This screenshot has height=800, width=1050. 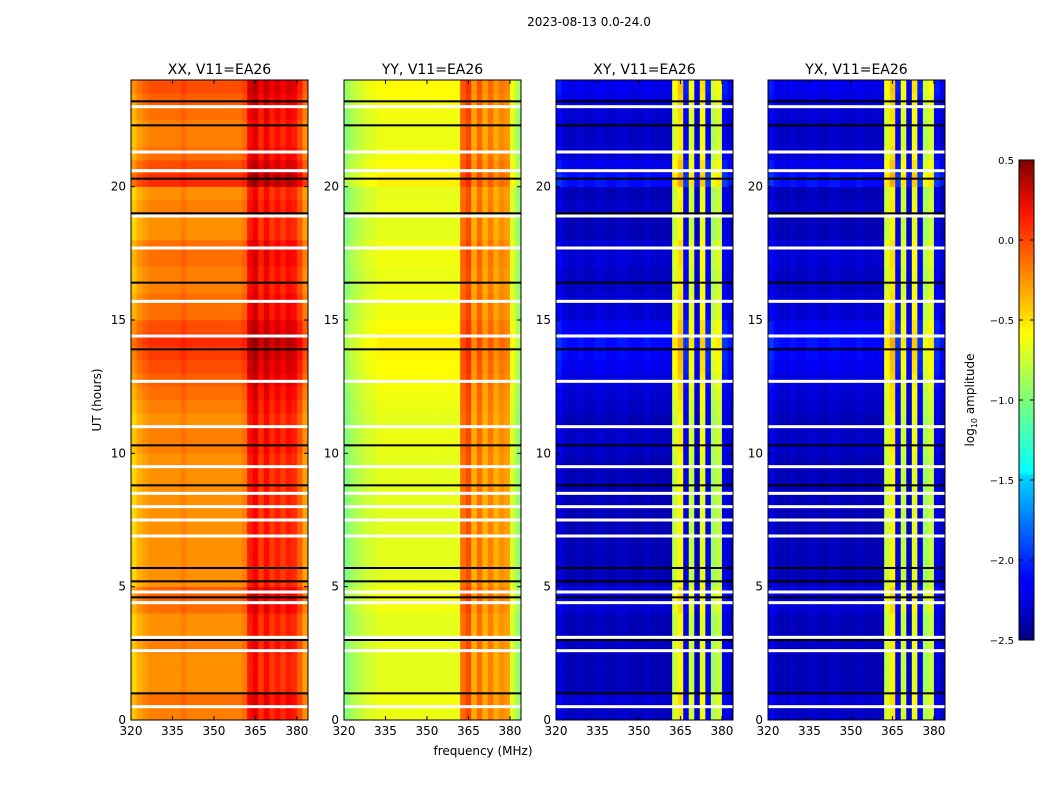 I want to click on x-tick-label: 350, so click(x=639, y=731).